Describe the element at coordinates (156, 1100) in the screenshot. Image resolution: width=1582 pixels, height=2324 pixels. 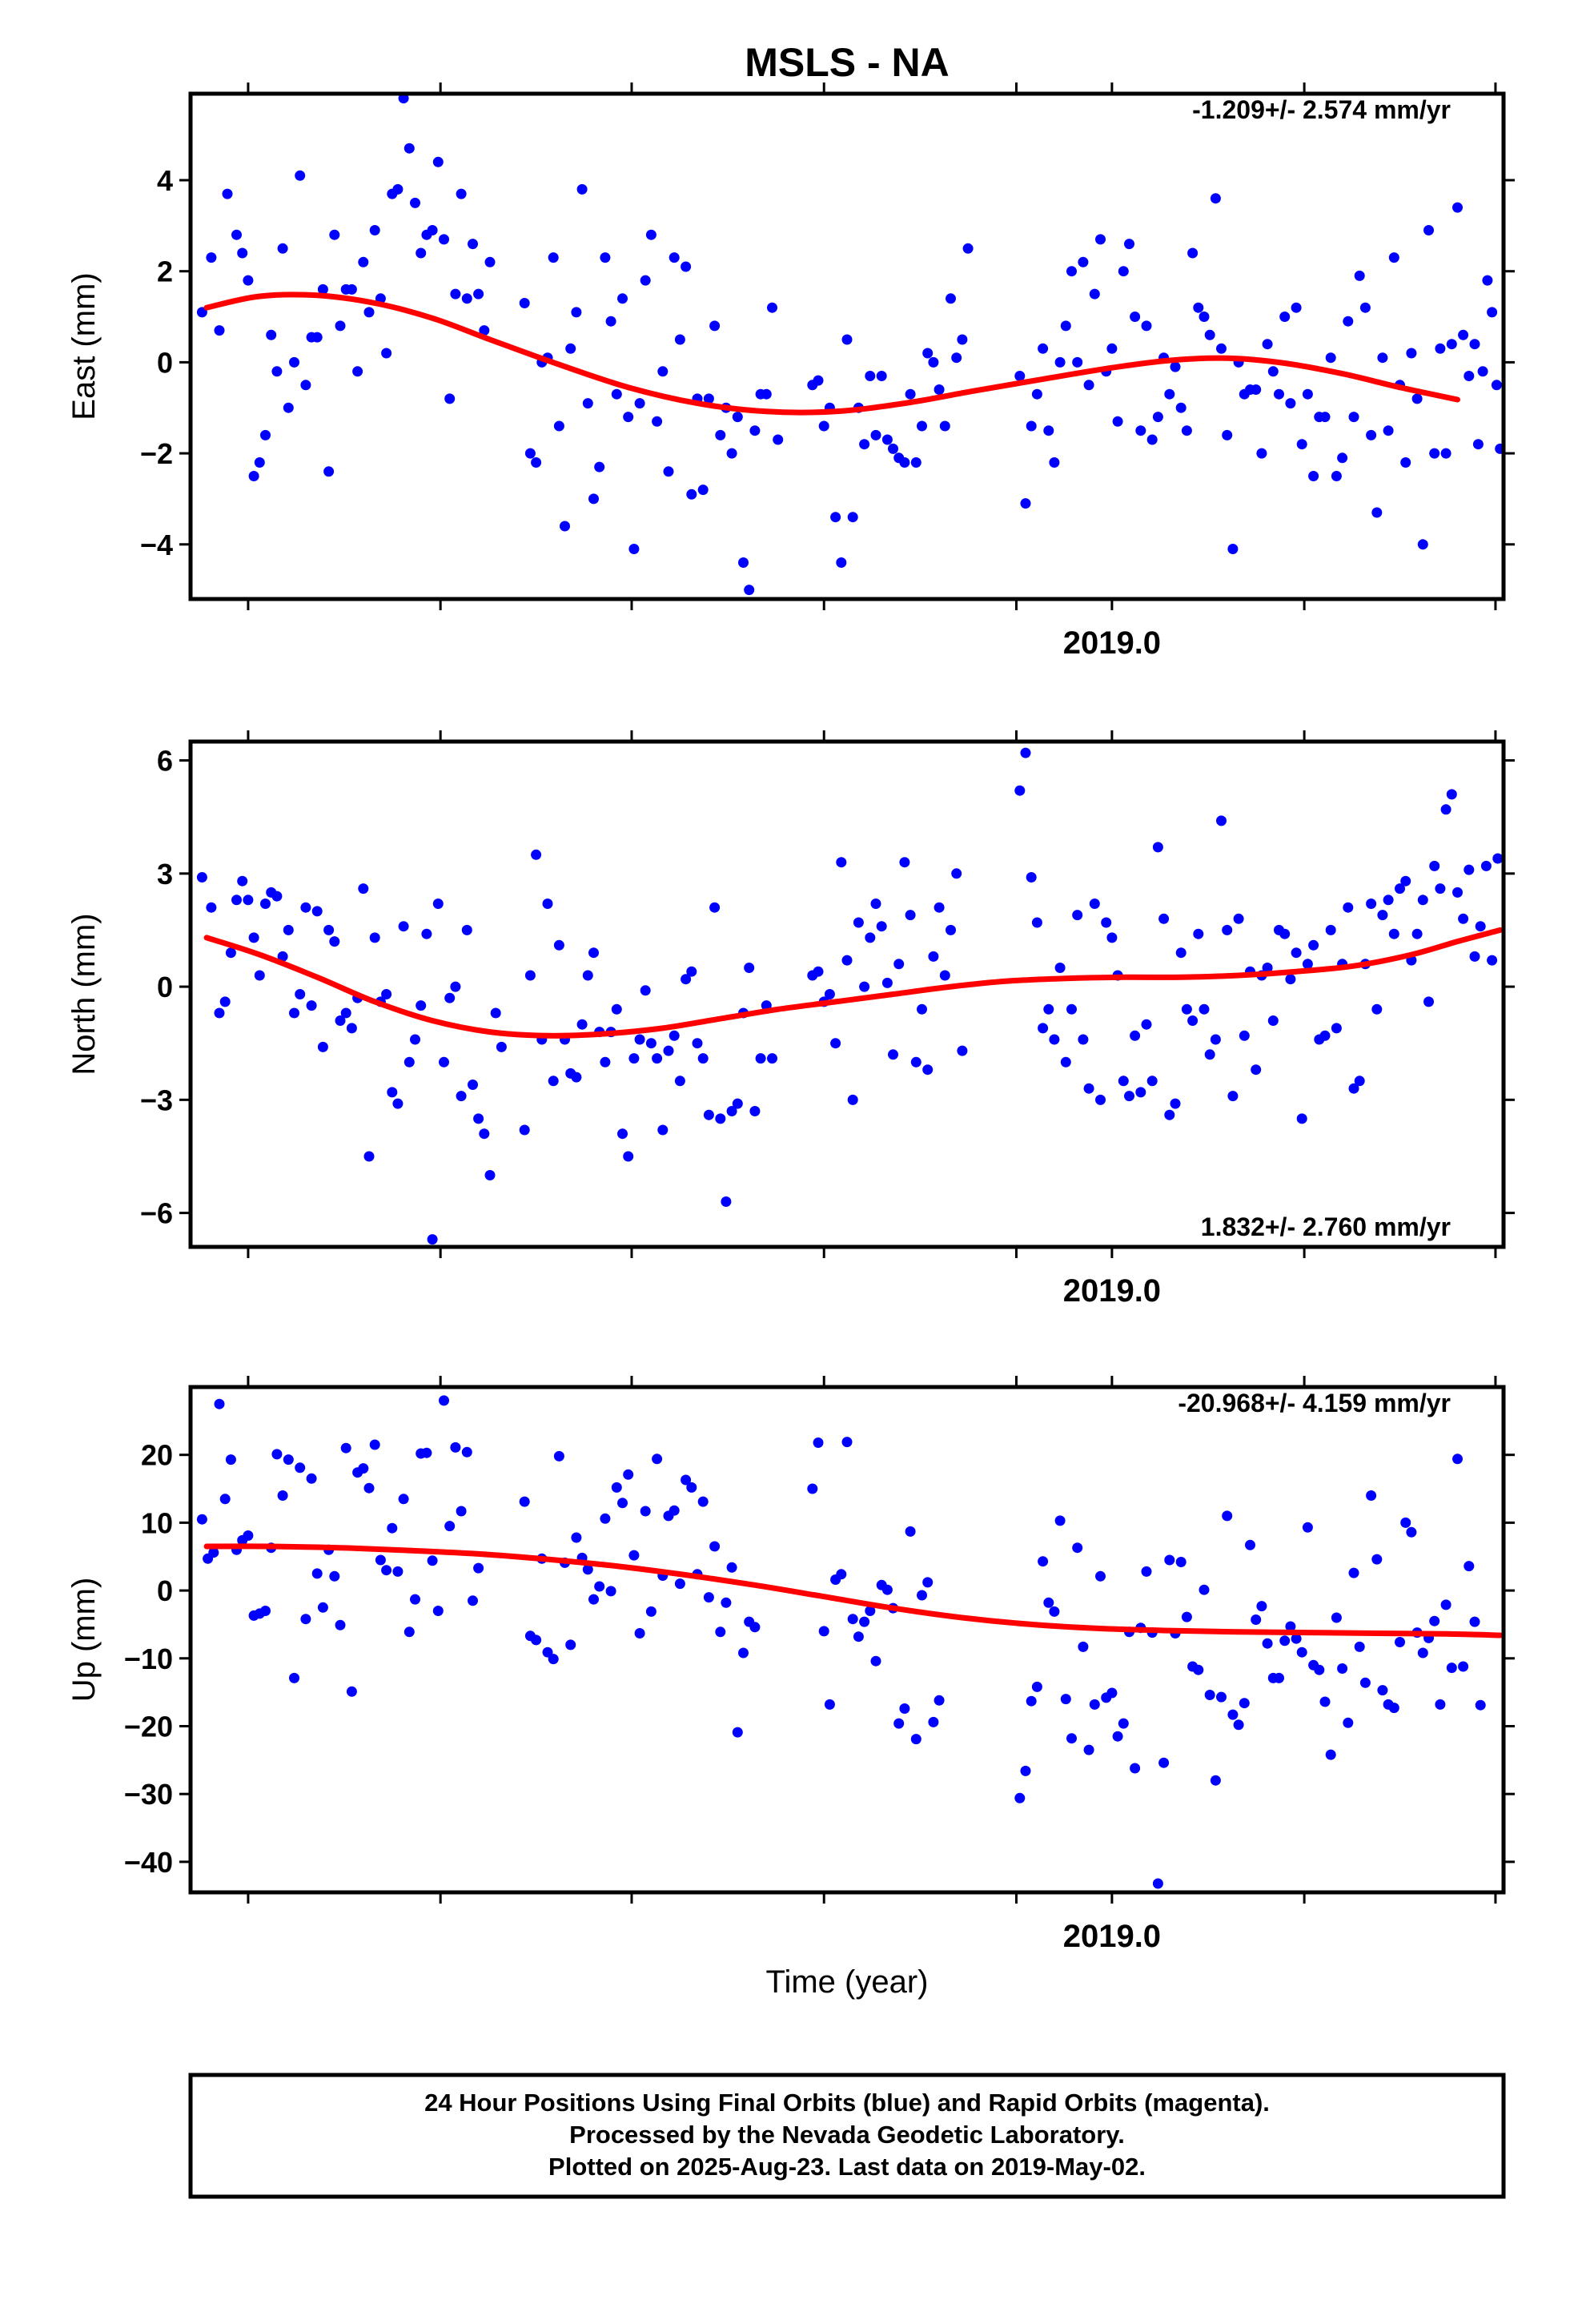
I see `y-tick-label: −3` at that location.